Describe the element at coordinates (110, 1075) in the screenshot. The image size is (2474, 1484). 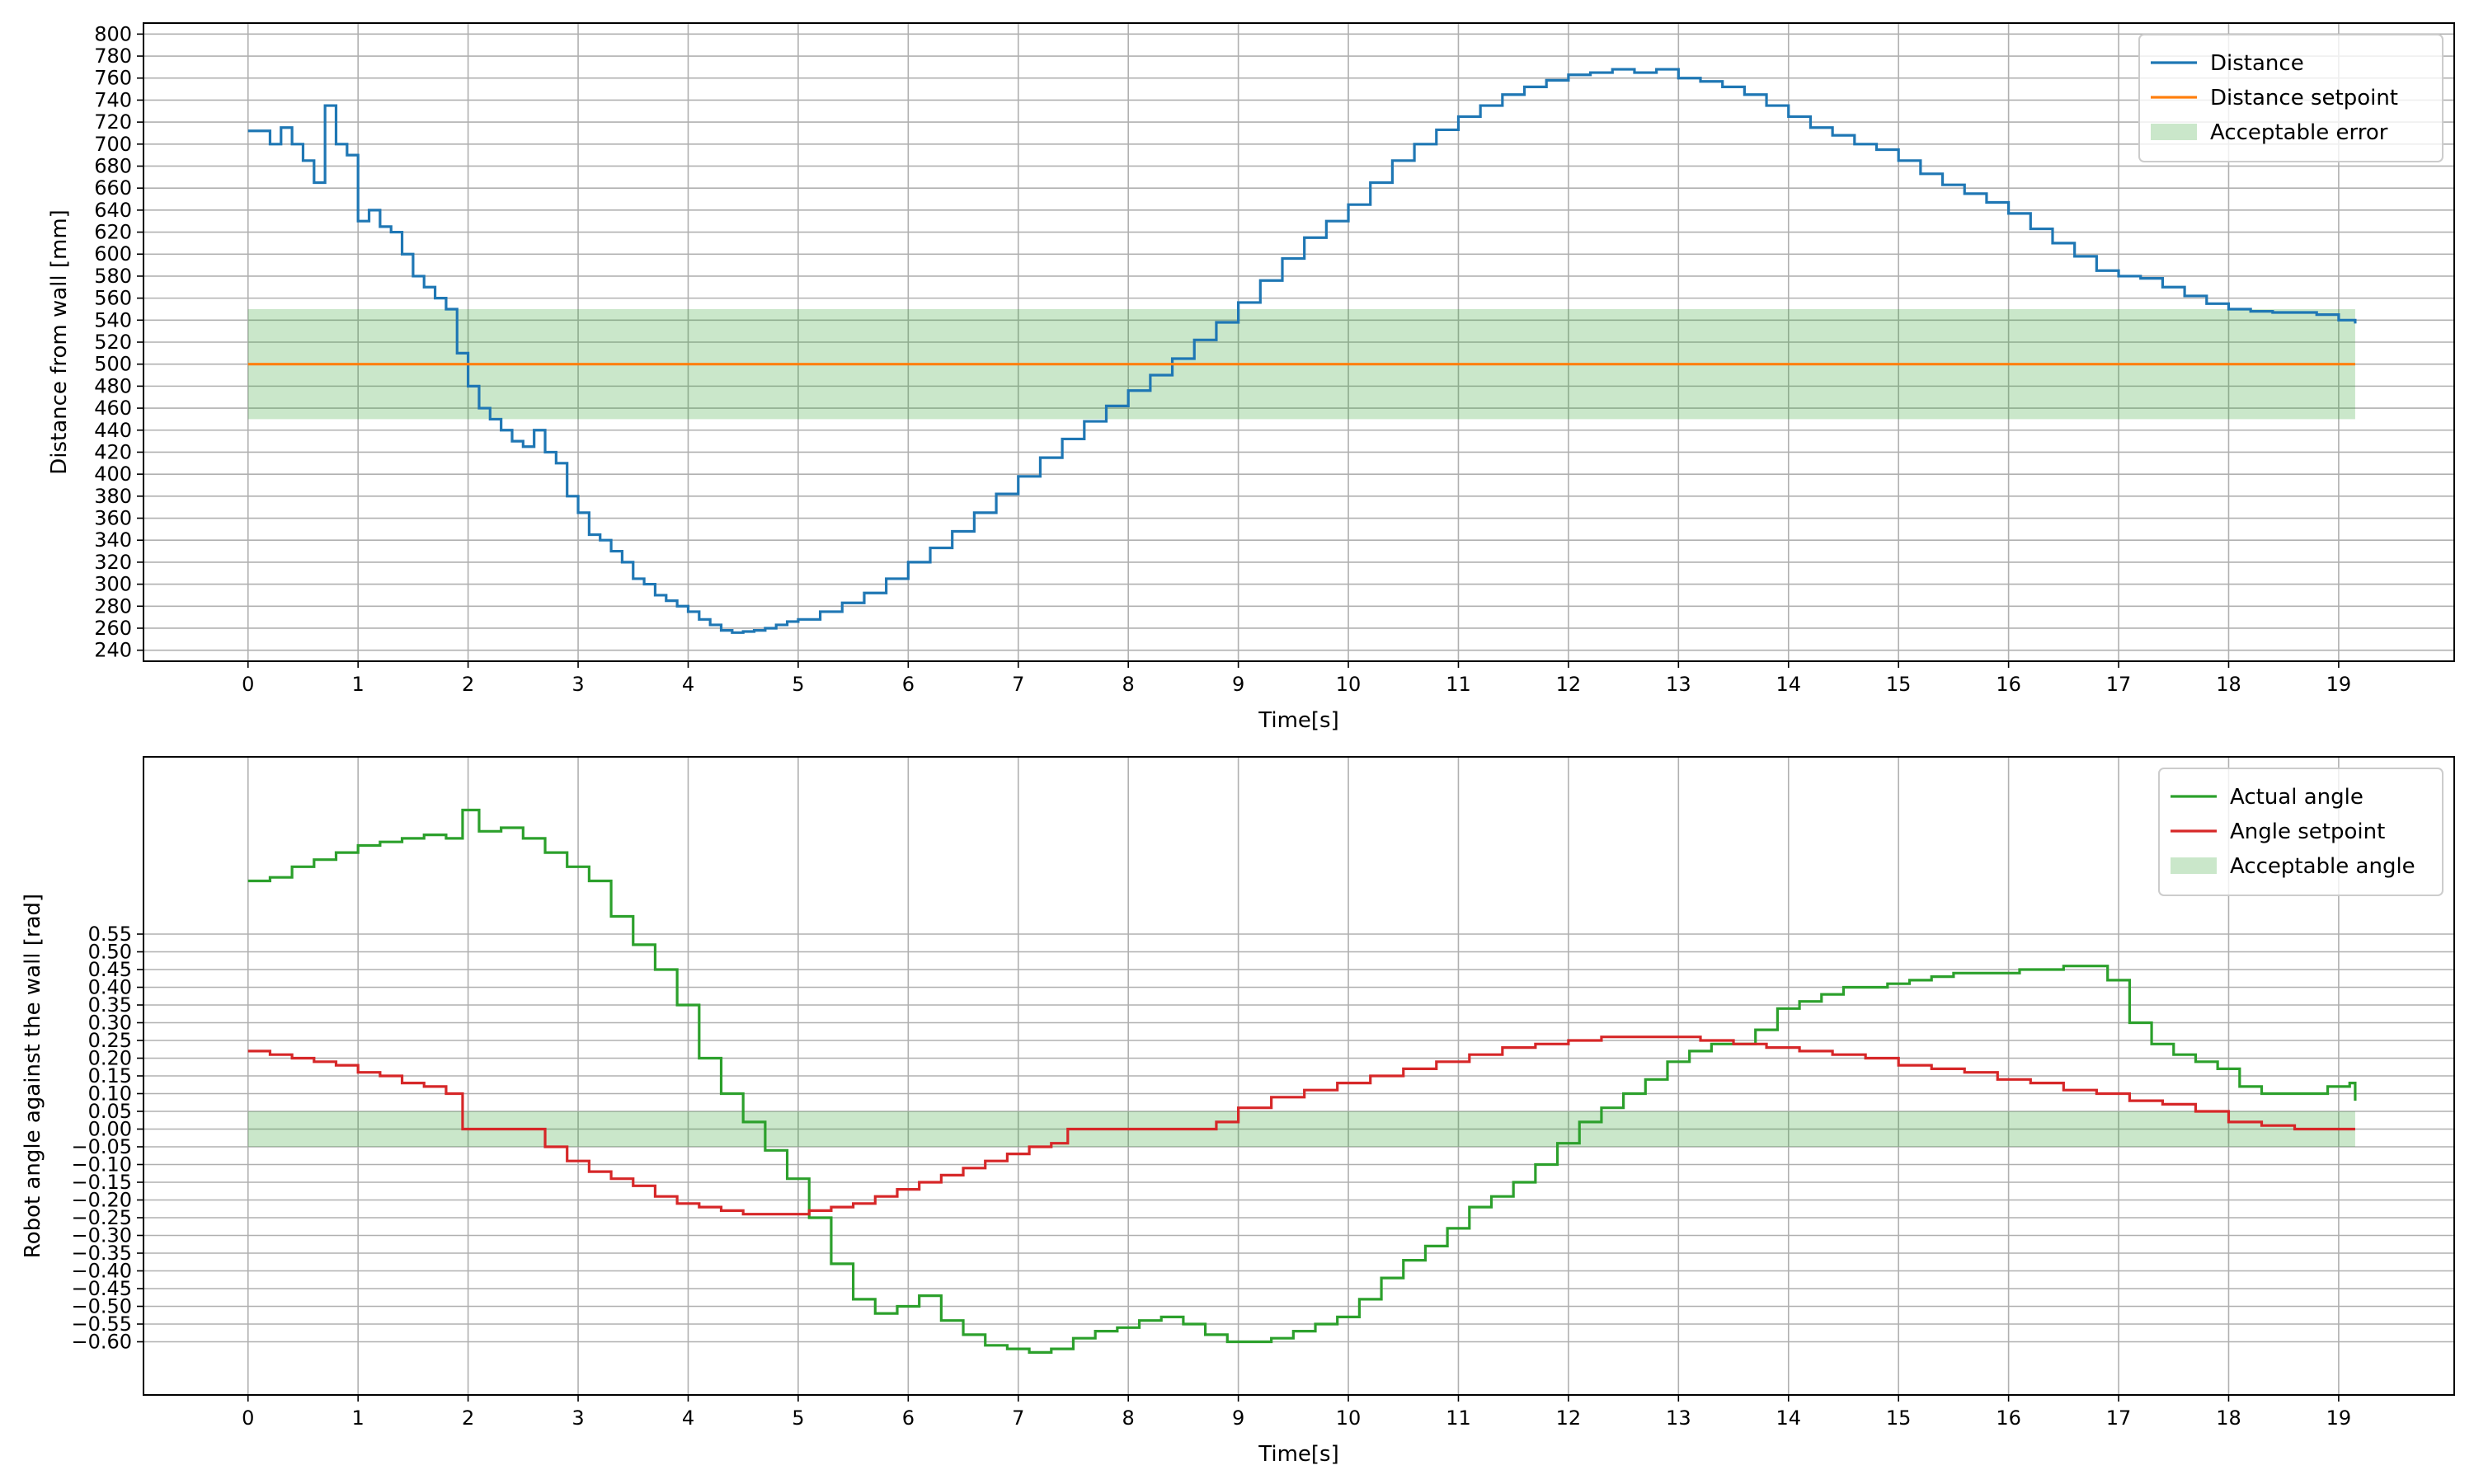
I see `angle-chart-y-tick-label: 0.15` at that location.